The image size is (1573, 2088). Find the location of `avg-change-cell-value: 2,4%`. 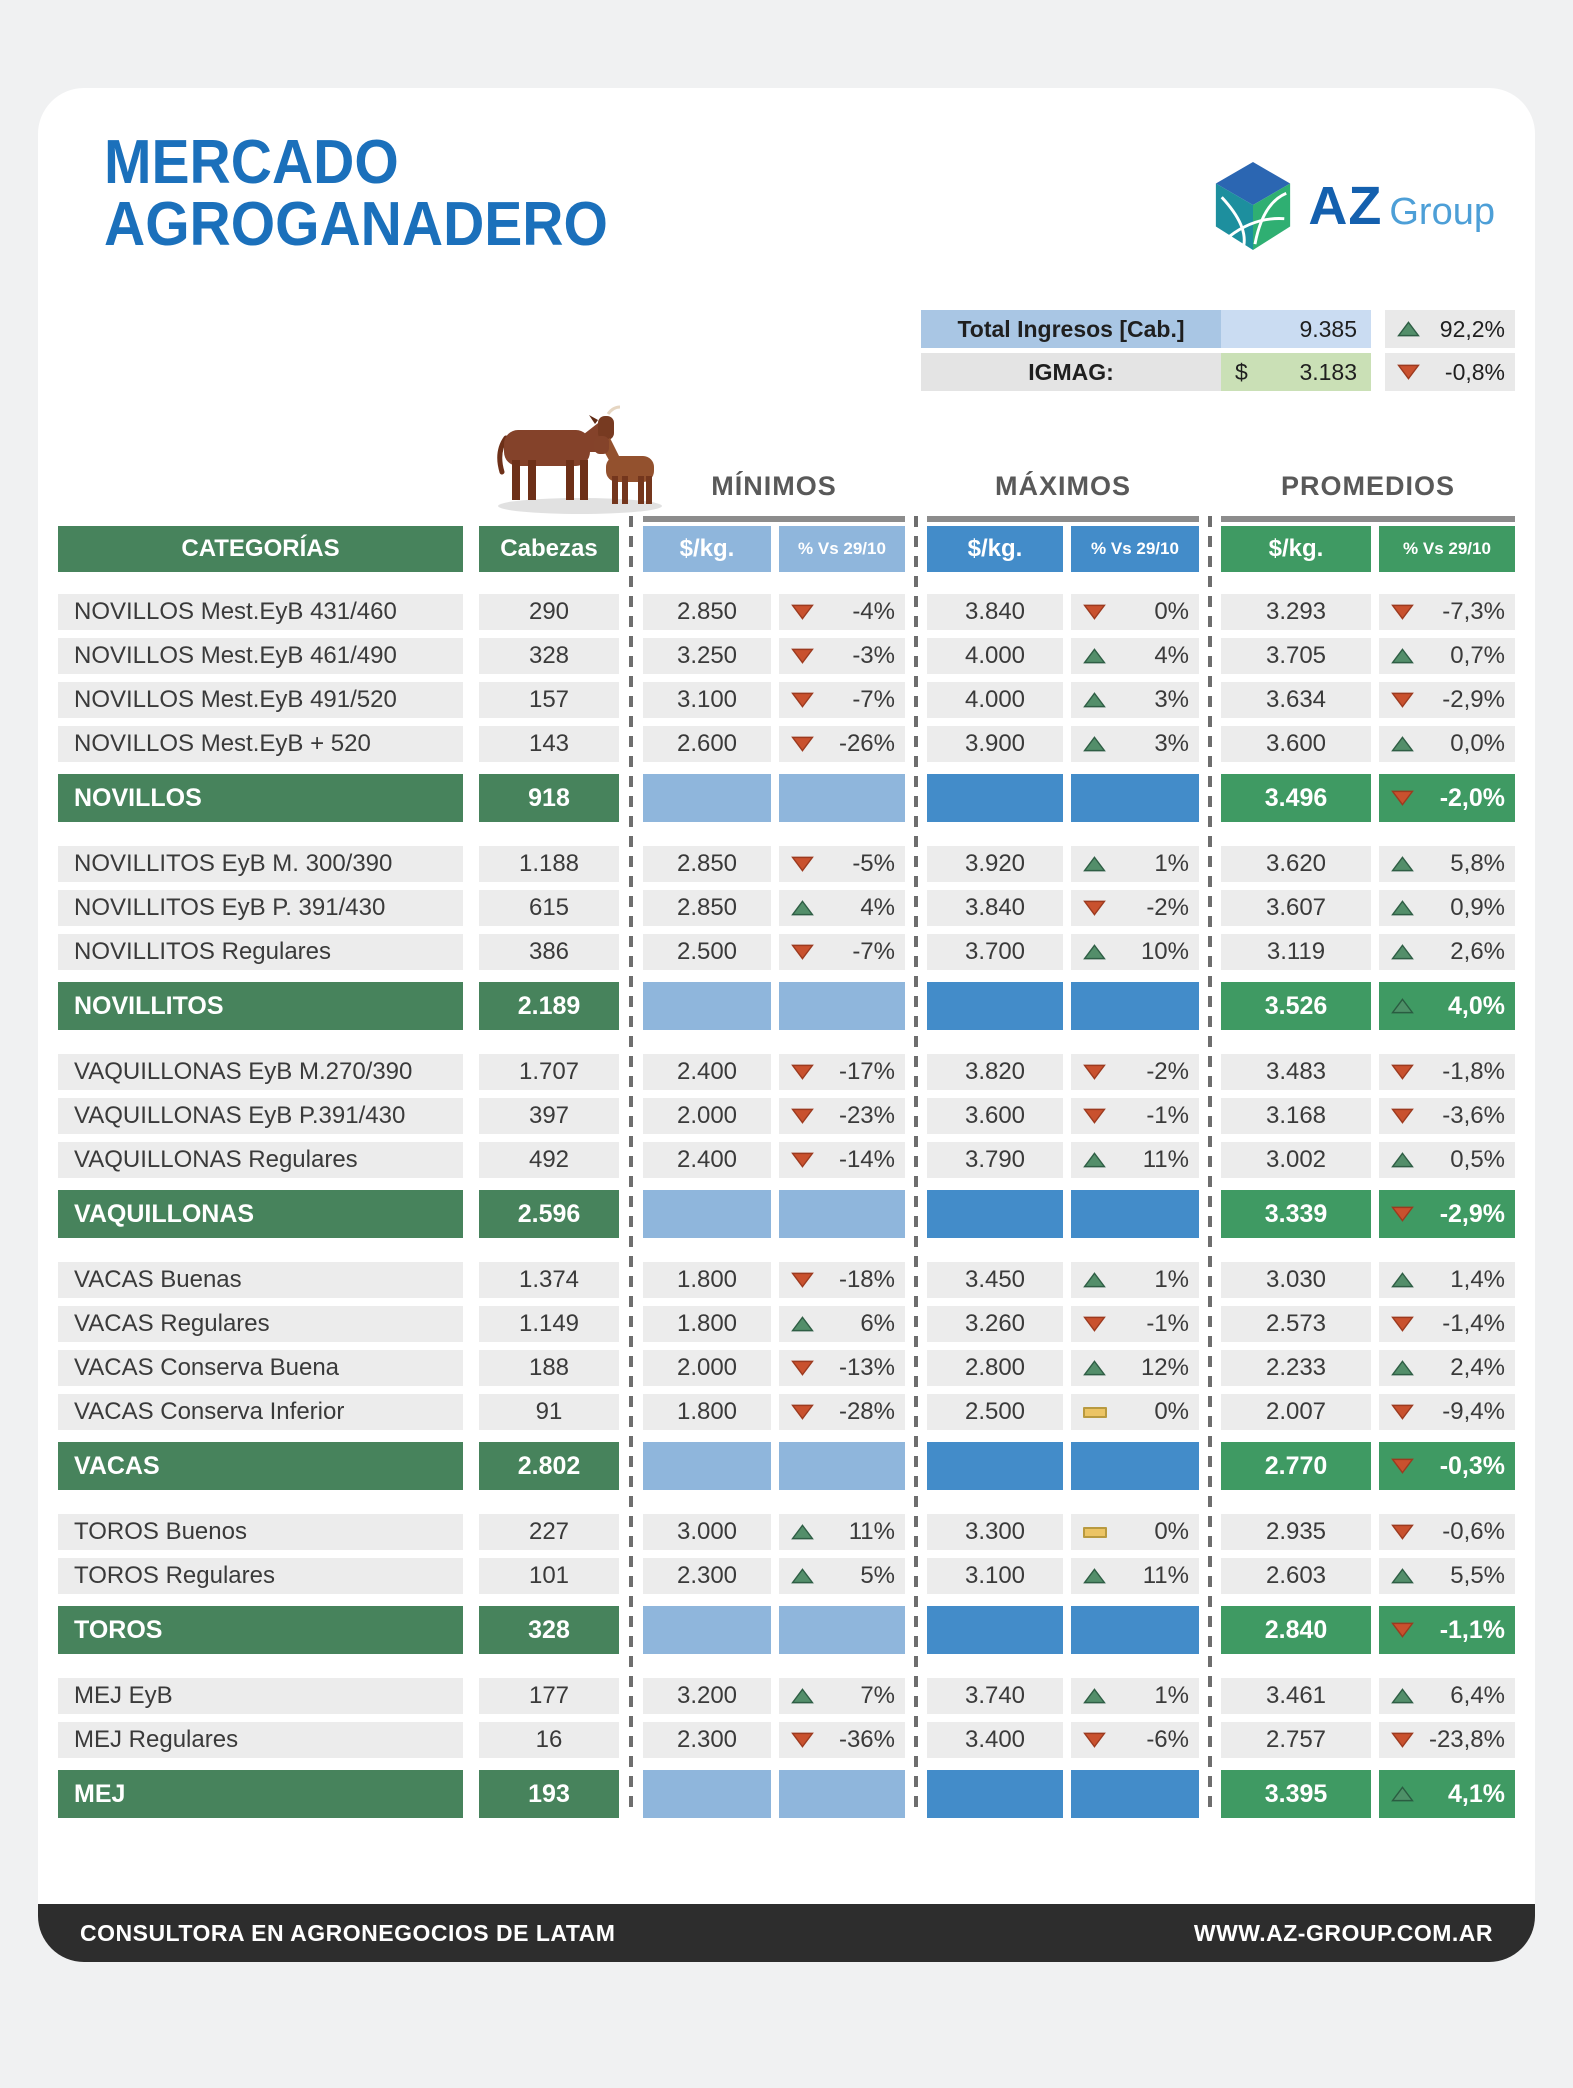

avg-change-cell-value: 2,4% is located at coordinates (1477, 1367).